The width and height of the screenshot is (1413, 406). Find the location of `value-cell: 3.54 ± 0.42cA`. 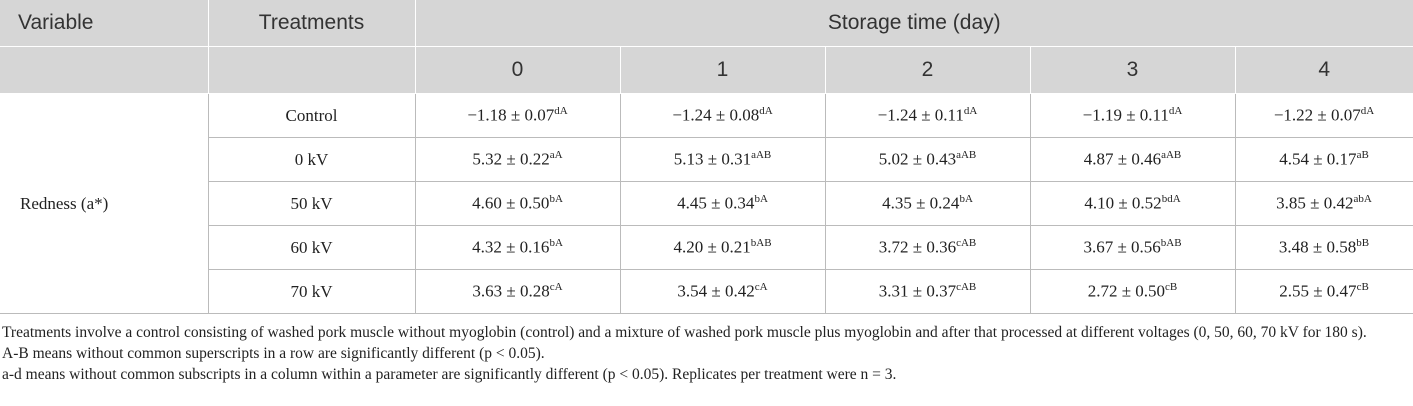

value-cell: 3.54 ± 0.42cA is located at coordinates (722, 291).